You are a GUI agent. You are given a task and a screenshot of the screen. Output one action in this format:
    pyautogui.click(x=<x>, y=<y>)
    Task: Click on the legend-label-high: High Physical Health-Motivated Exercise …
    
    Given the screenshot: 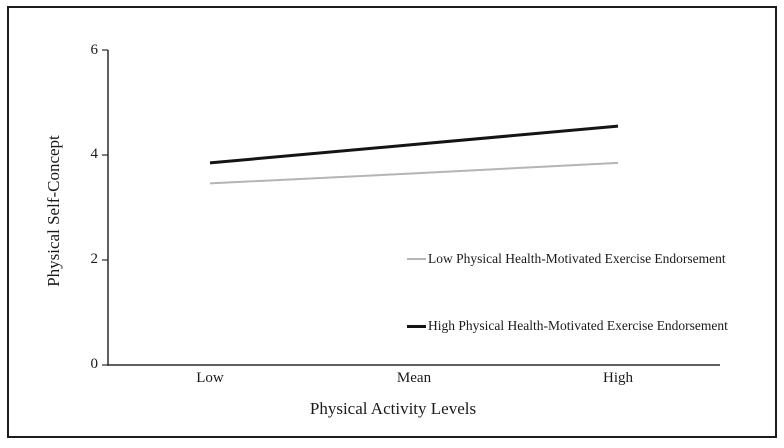 What is the action you would take?
    pyautogui.click(x=578, y=325)
    